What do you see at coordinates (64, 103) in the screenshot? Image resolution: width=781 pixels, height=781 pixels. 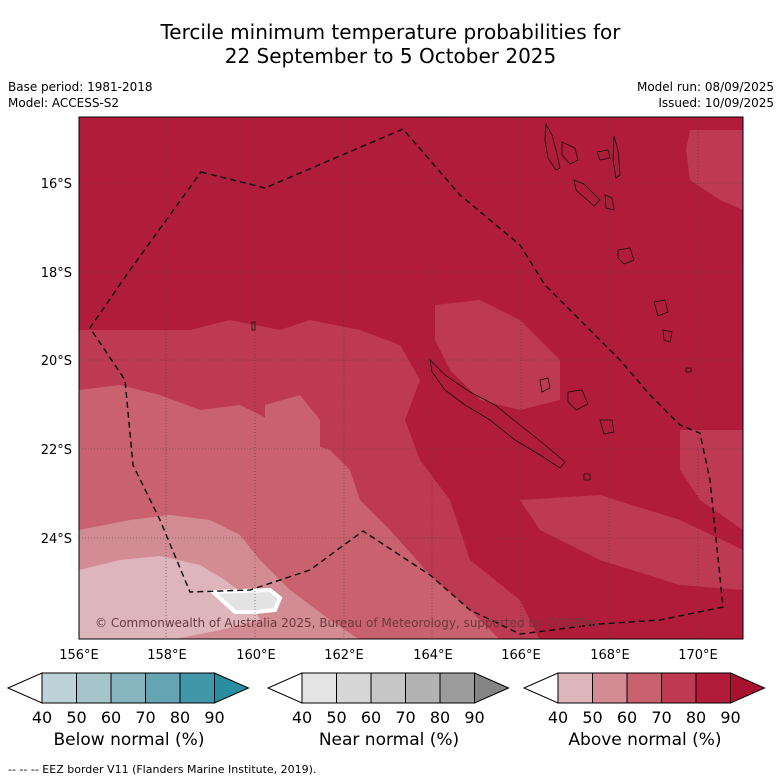 I see `model-name: Model: ACCESS-S2` at bounding box center [64, 103].